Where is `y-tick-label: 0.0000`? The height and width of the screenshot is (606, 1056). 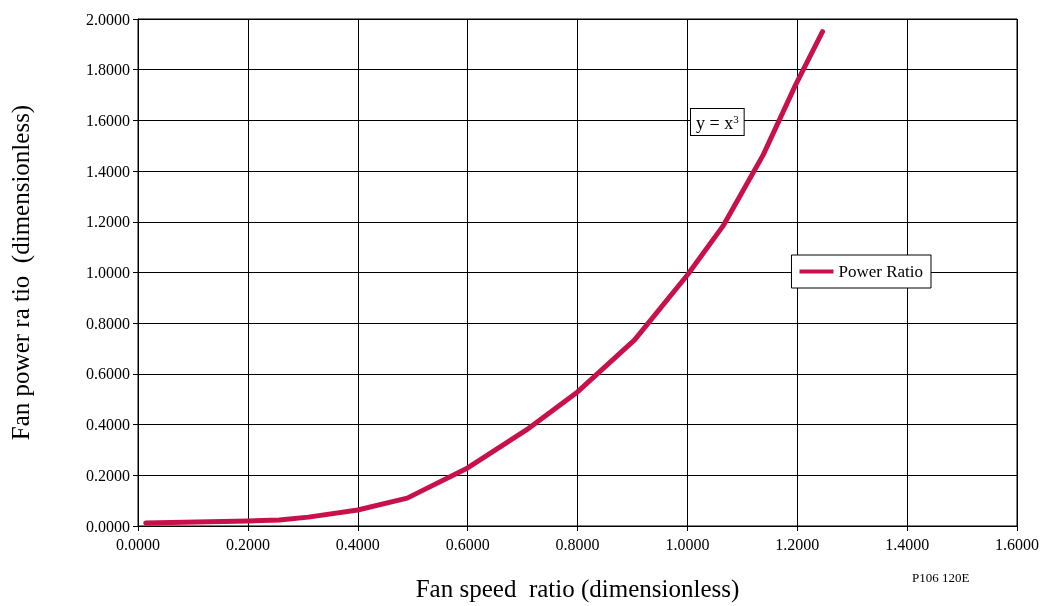
y-tick-label: 0.0000 is located at coordinates (108, 526).